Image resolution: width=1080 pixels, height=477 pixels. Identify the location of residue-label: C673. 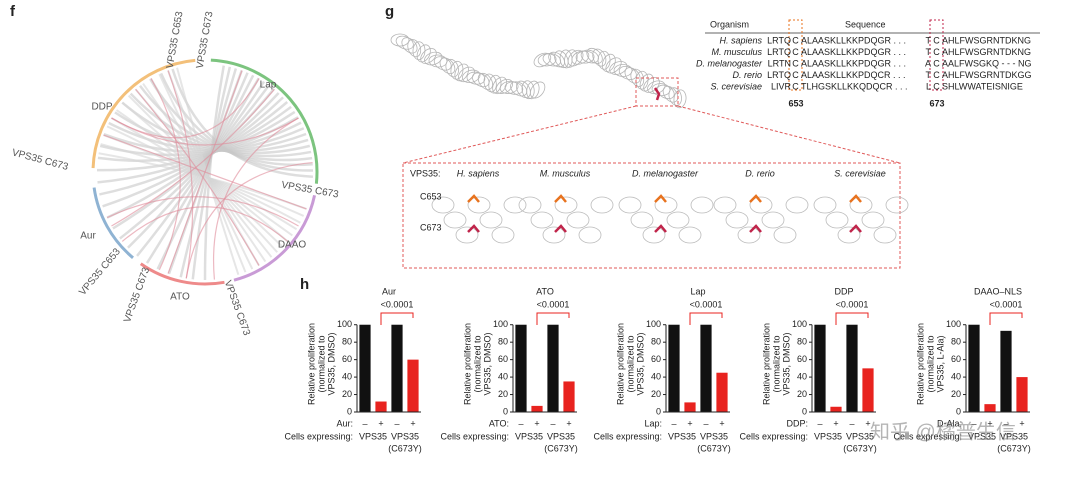
(431, 227).